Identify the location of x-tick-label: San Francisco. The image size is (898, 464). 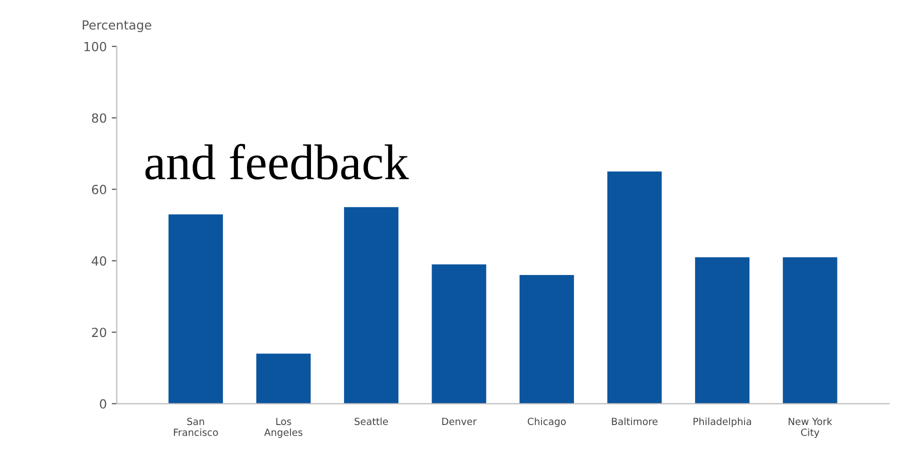
(196, 427).